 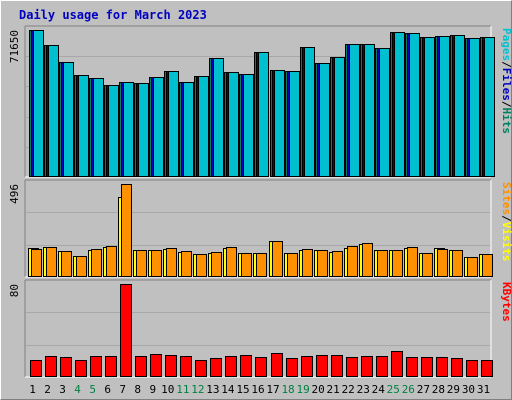 I want to click on x-tick-label-day-31: 31, so click(x=483, y=389).